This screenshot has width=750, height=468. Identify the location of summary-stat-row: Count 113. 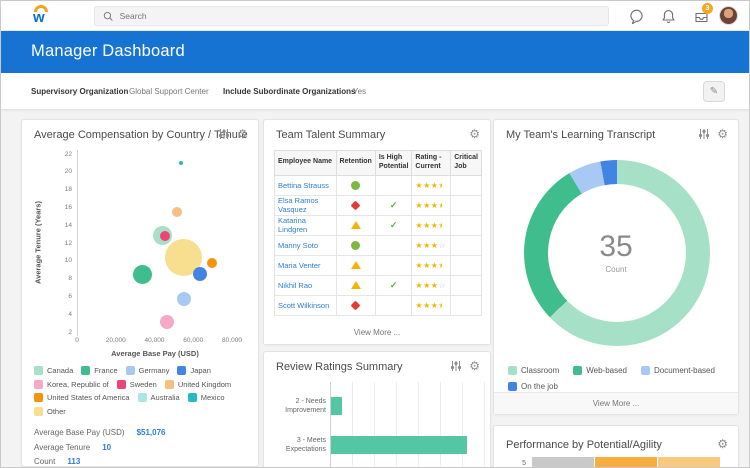
(142, 461).